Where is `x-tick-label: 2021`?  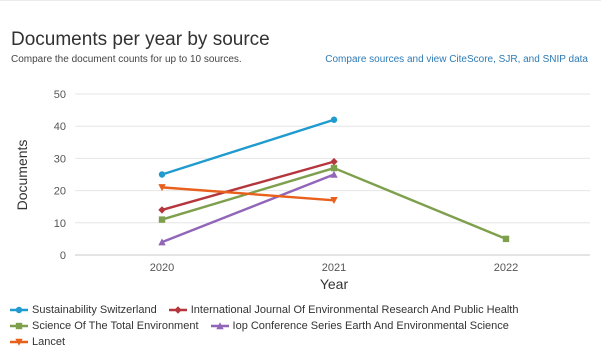
x-tick-label: 2021 is located at coordinates (334, 268).